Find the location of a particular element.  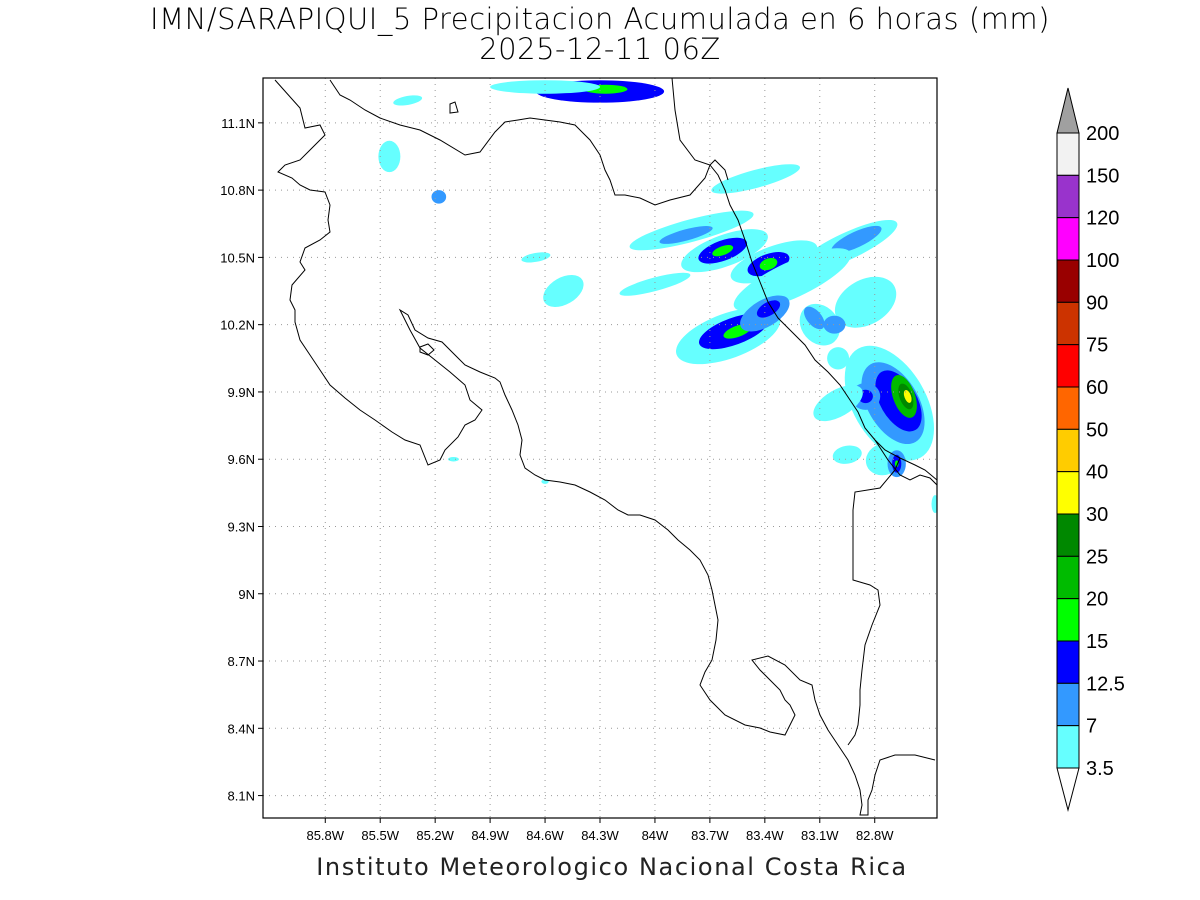

lon-tick-label: 85.2W is located at coordinates (435, 835).